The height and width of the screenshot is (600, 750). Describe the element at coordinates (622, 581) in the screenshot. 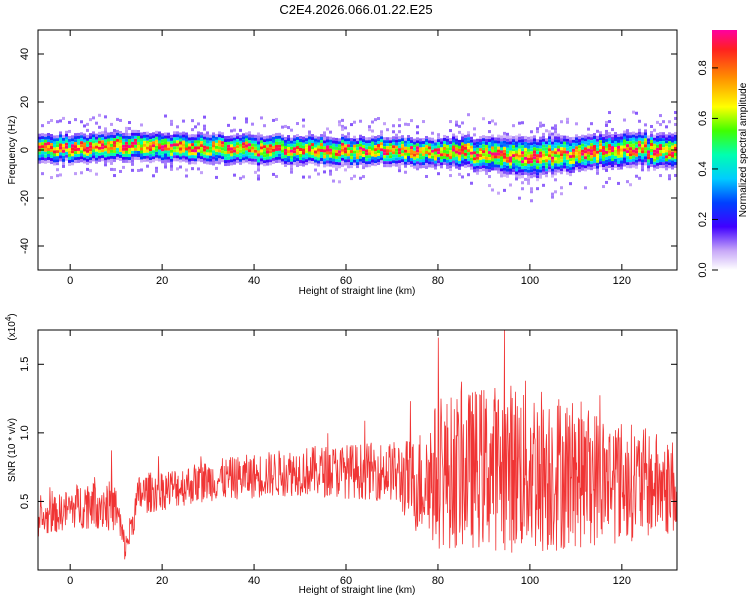

I see `x-tick-label: 120` at that location.